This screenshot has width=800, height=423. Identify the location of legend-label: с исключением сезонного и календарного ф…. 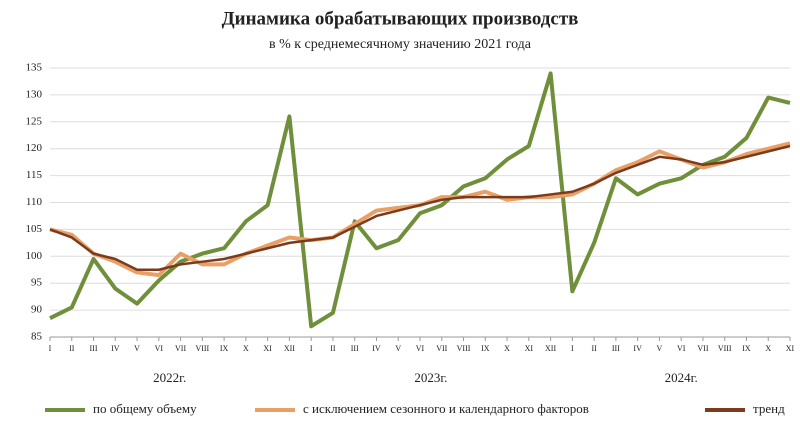
(446, 408).